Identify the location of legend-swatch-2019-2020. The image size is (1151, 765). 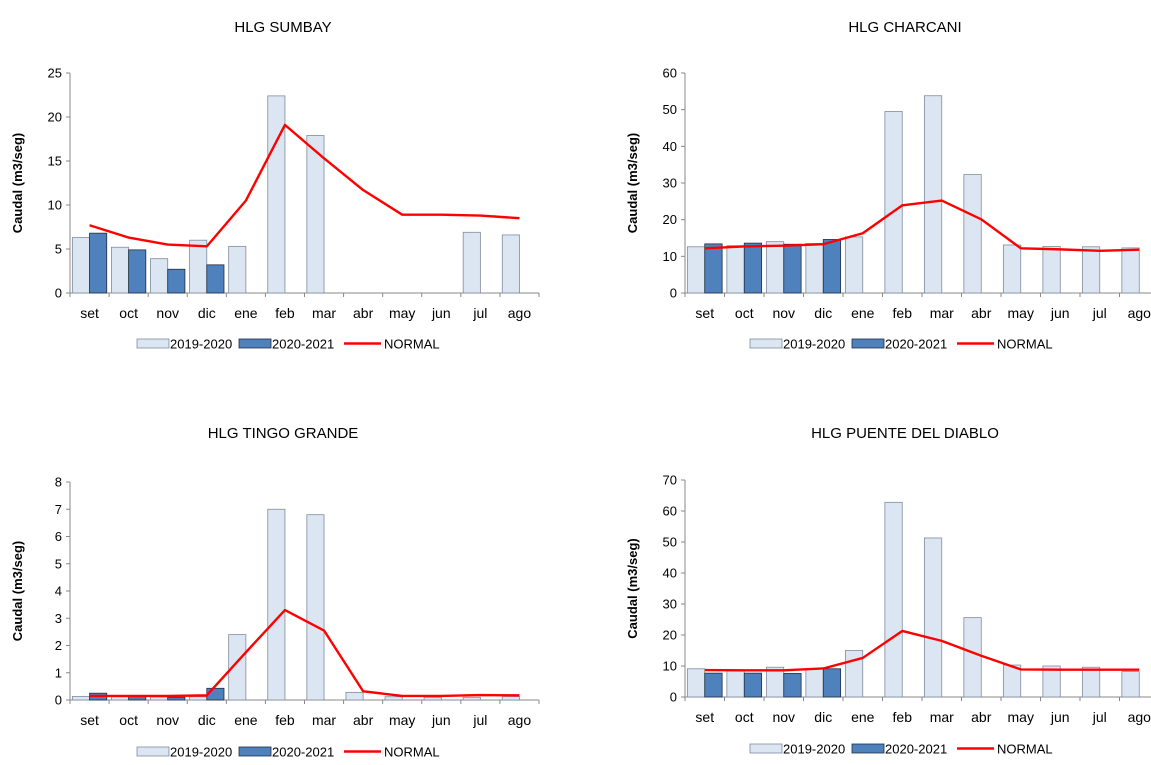
(153, 751).